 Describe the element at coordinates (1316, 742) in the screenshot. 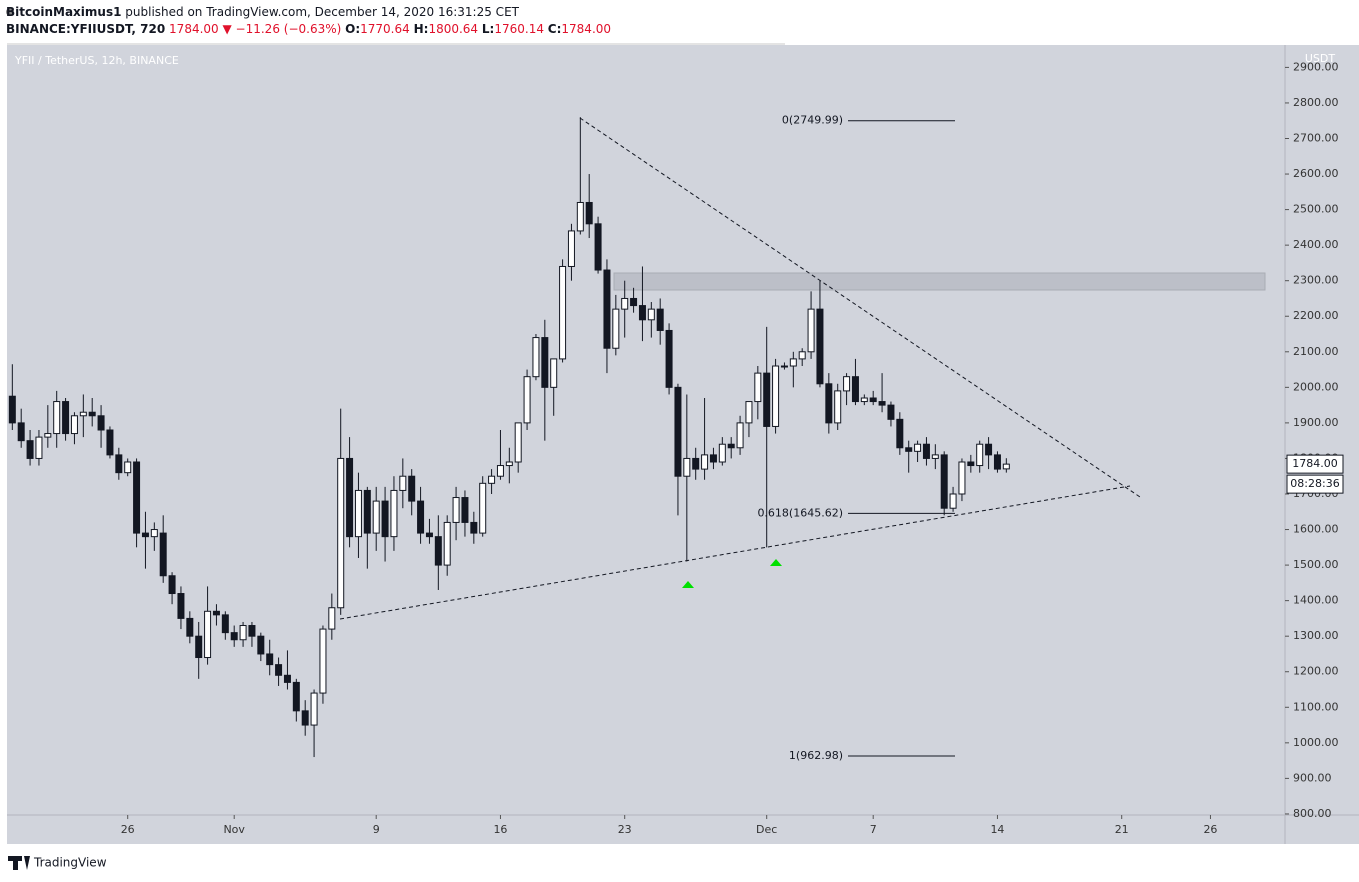

I see `y-tick-label: 1000.00` at that location.